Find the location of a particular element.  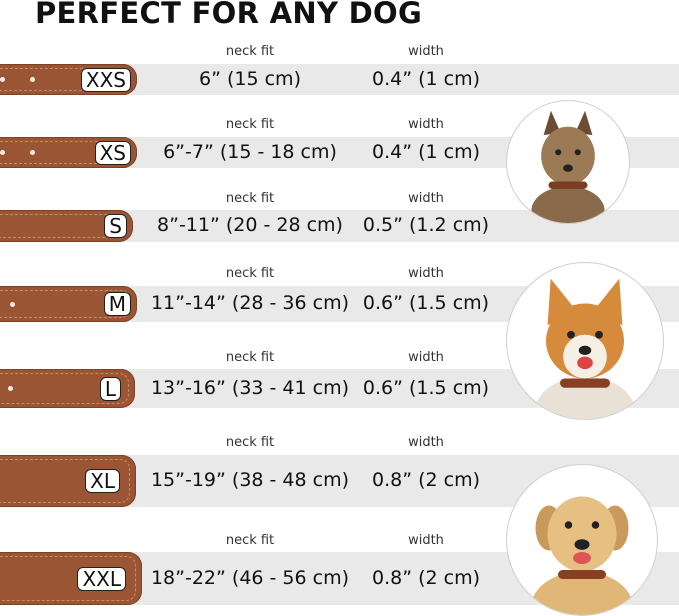

labrador-photo is located at coordinates (582, 540).